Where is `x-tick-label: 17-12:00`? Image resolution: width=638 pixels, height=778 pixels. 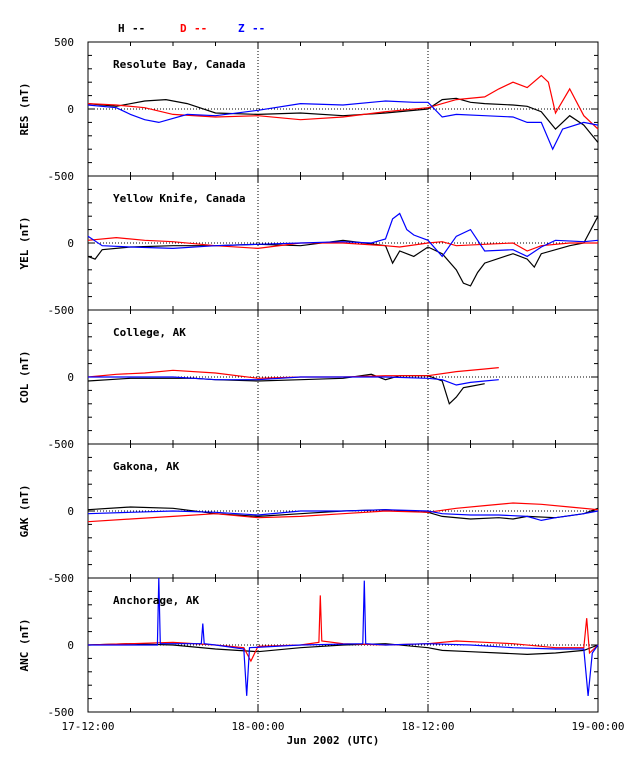 x-tick-label: 17-12:00 is located at coordinates (88, 726).